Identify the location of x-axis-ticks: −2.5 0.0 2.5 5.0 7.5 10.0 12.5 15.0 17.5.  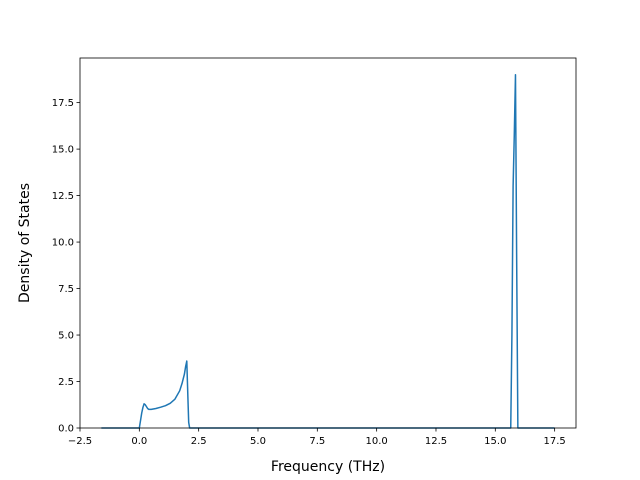
(317, 437).